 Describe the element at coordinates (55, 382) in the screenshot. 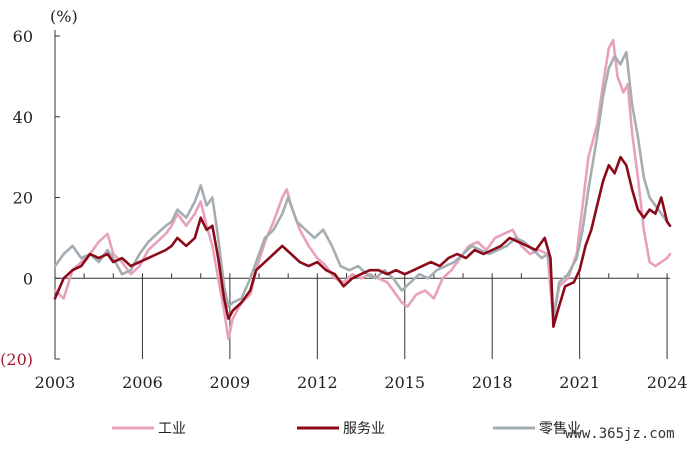

I see `x-tick-label: 2003` at that location.